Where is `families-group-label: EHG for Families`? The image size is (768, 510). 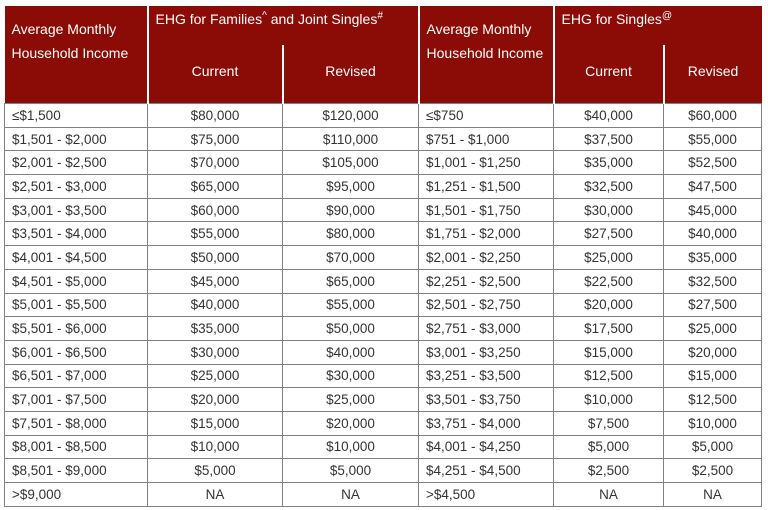
families-group-label: EHG for Families is located at coordinates (209, 19).